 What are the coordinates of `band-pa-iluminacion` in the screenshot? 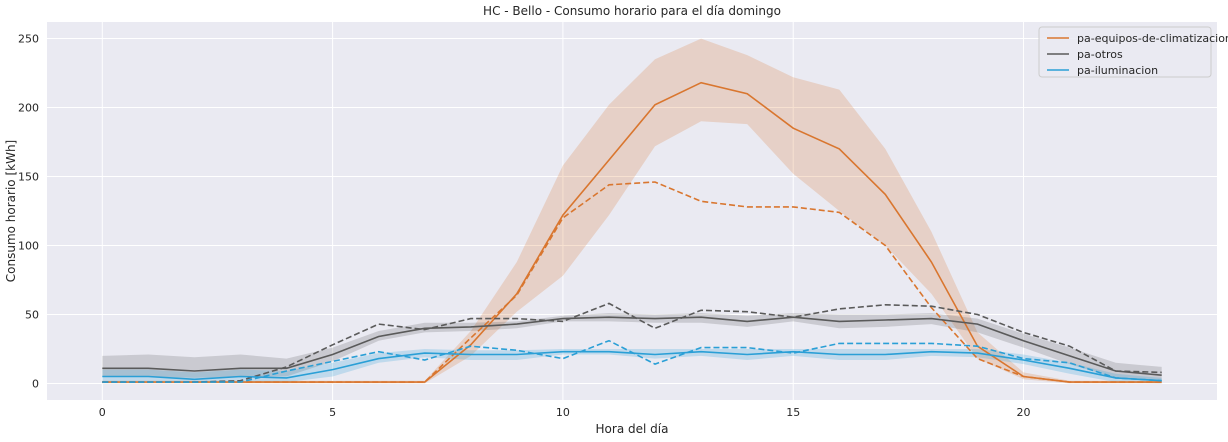 It's located at (632, 366).